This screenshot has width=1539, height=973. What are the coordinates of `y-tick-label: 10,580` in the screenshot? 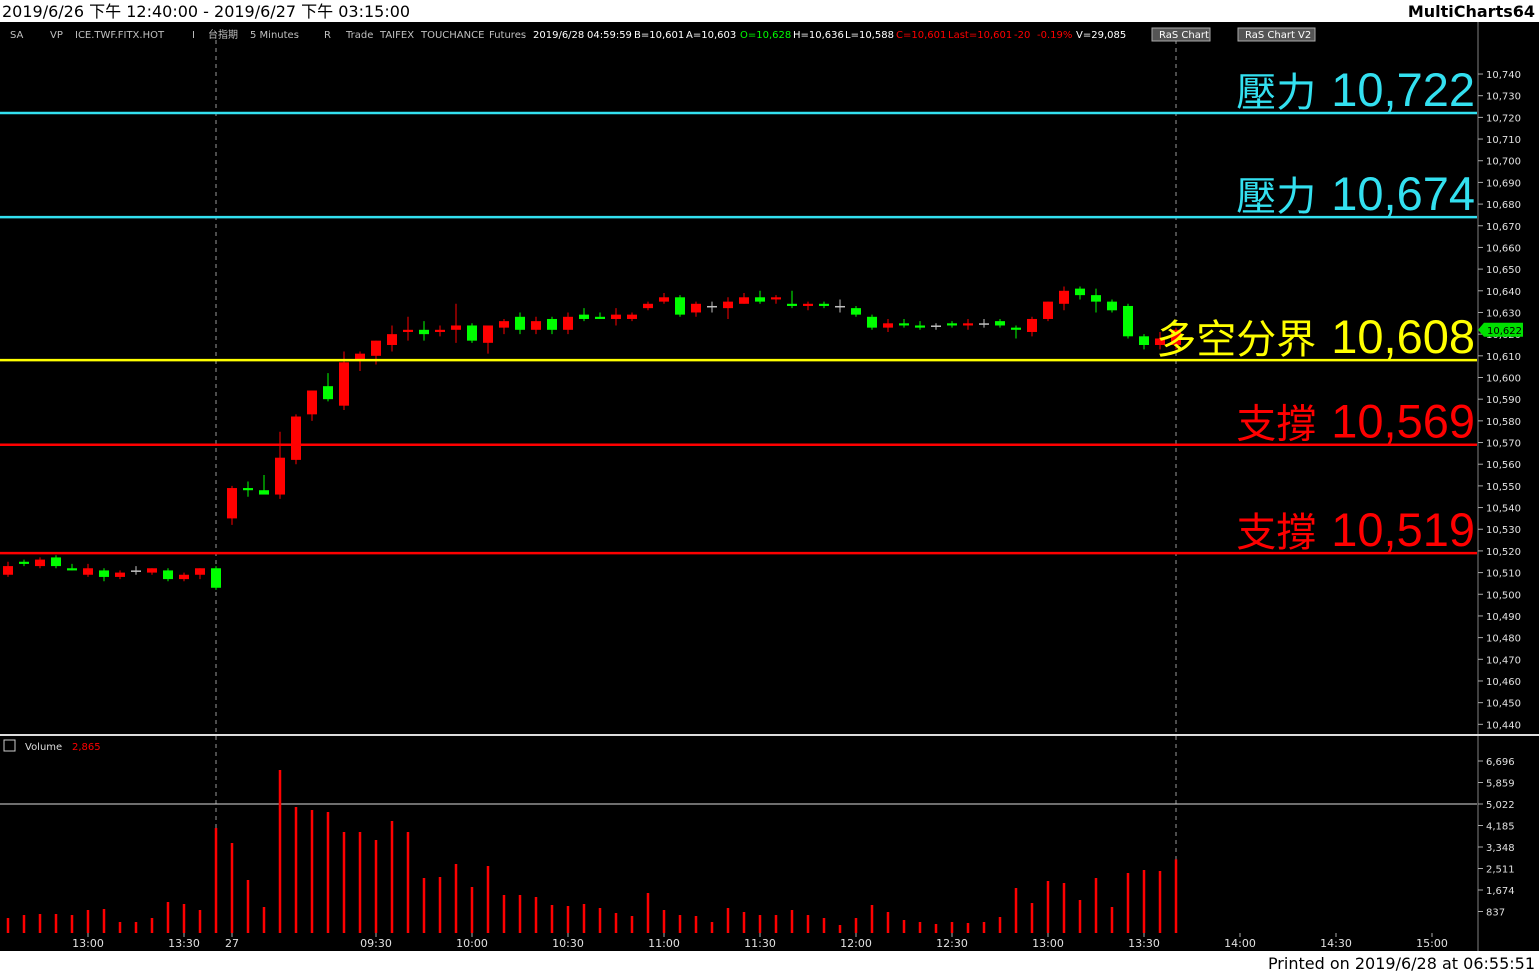 It's located at (1503, 422).